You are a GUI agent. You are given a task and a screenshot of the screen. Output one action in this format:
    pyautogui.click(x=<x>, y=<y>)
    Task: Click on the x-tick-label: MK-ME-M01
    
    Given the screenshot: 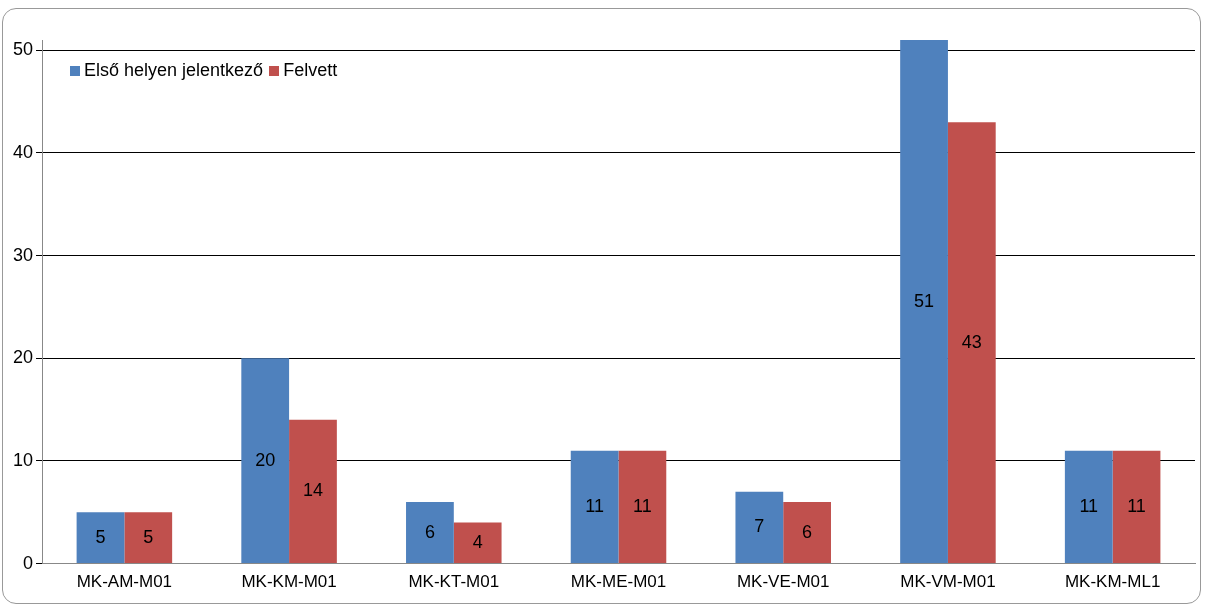 What is the action you would take?
    pyautogui.click(x=618, y=582)
    